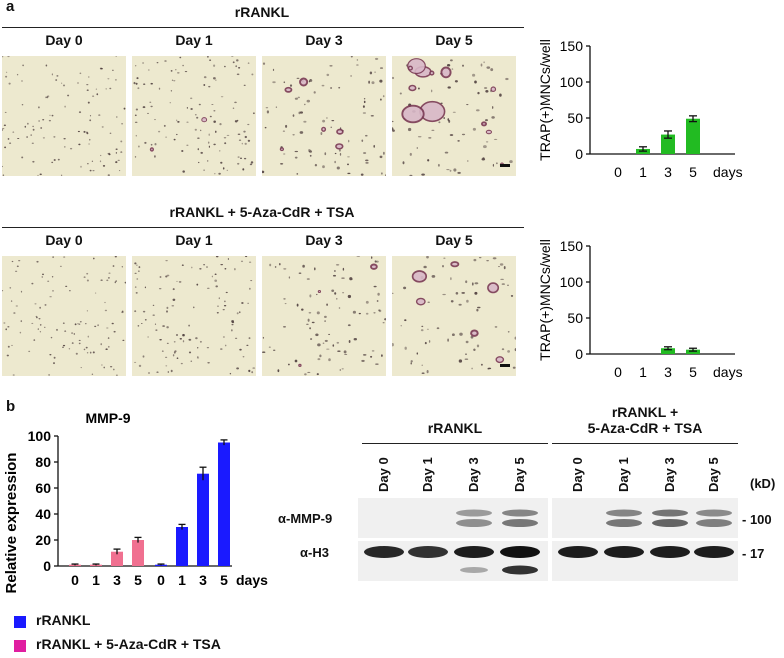 The image size is (784, 658). What do you see at coordinates (324, 240) in the screenshot?
I see `row2-day-label-2: Day 3` at bounding box center [324, 240].